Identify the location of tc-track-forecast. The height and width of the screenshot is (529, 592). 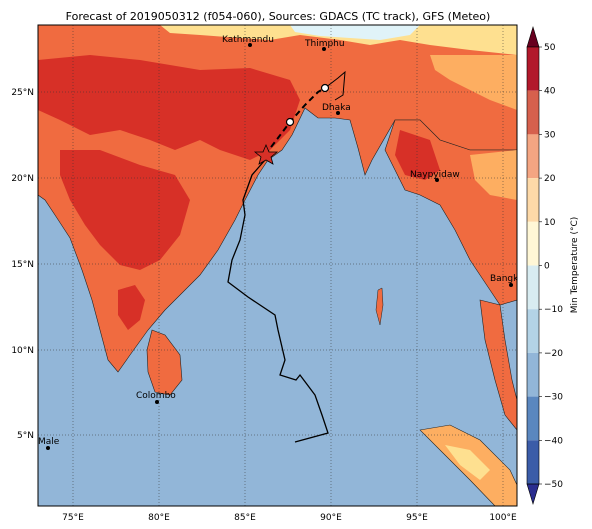
(295, 121).